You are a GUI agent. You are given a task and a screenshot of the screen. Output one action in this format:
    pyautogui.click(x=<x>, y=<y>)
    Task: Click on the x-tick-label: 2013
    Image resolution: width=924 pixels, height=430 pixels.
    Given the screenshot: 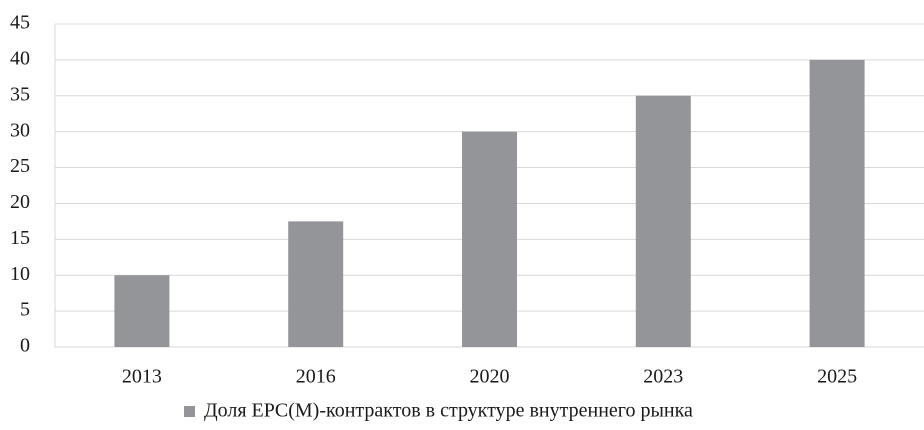 What is the action you would take?
    pyautogui.click(x=142, y=377)
    